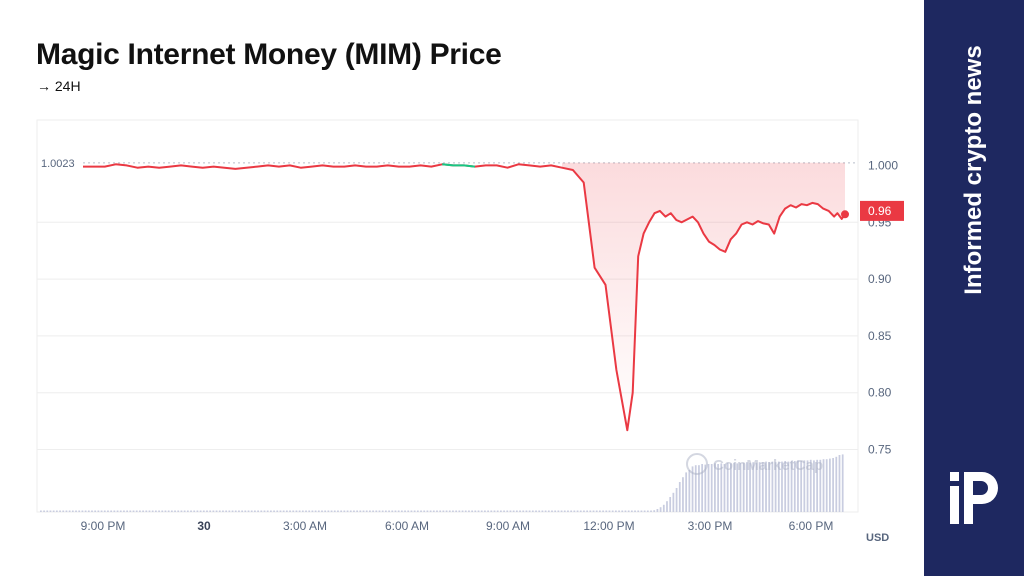  I want to click on y-tick-label: 0.90, so click(880, 279).